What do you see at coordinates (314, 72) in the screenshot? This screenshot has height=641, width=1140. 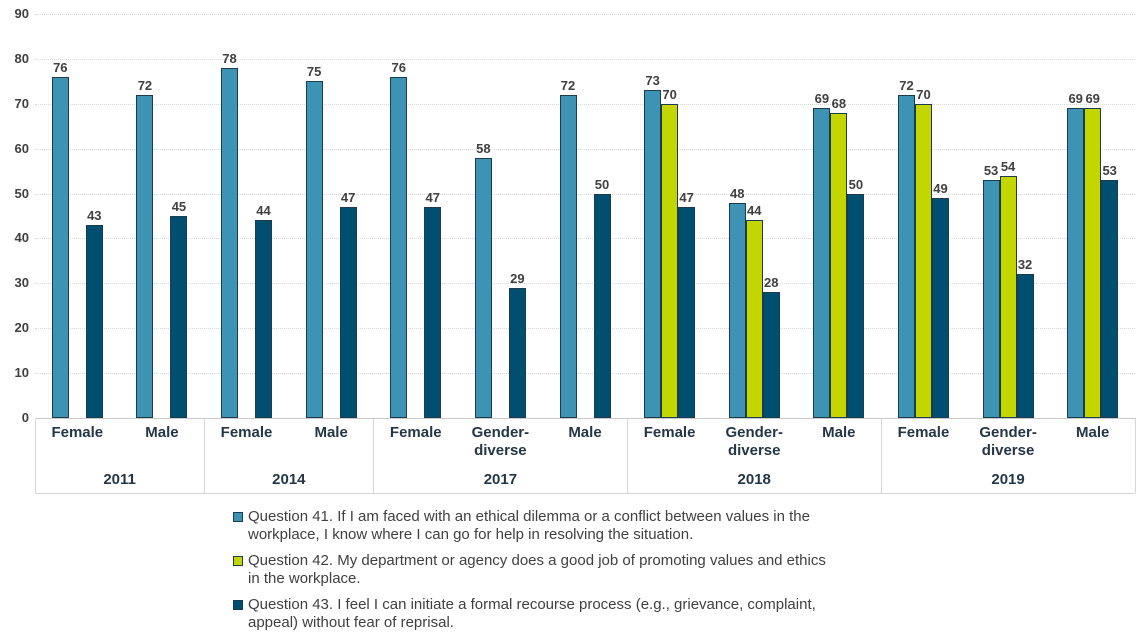 I see `bar-value-label: 75` at bounding box center [314, 72].